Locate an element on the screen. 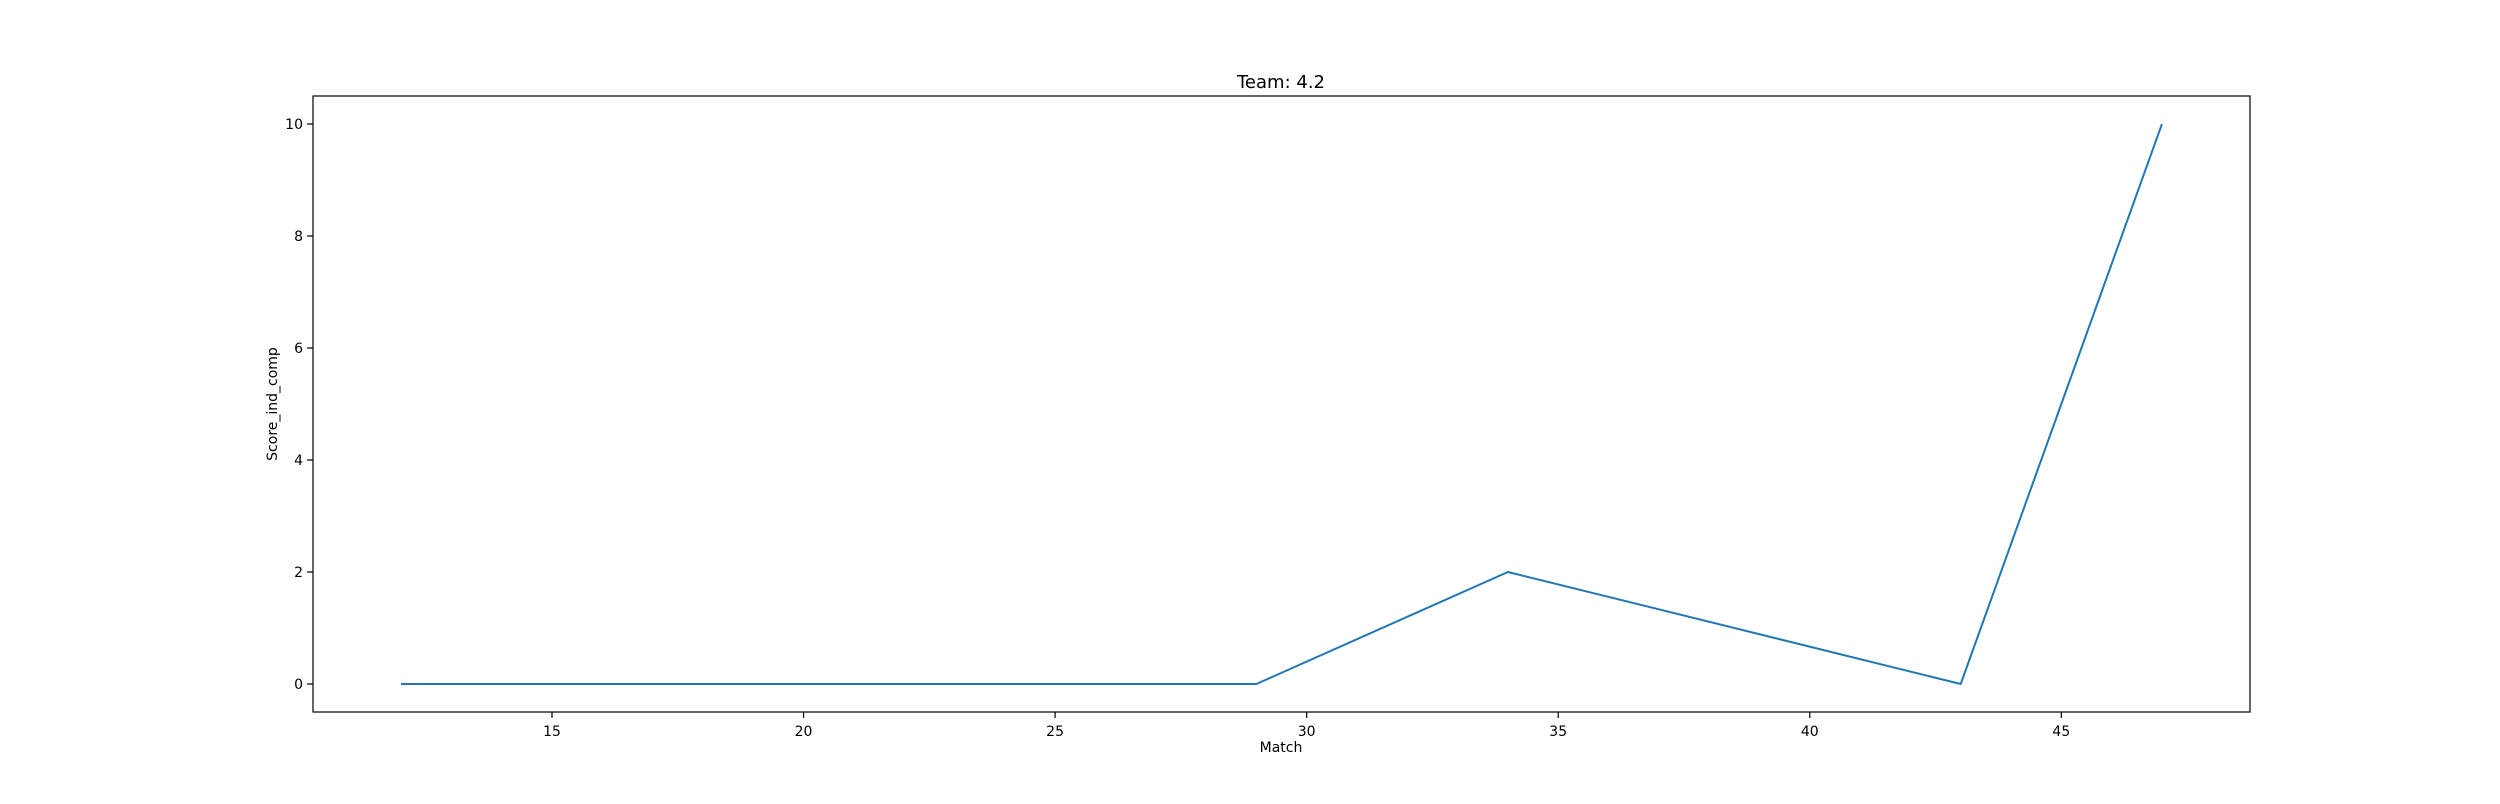 This screenshot has height=804, width=2500. x-tick-label: 40 is located at coordinates (1810, 732).